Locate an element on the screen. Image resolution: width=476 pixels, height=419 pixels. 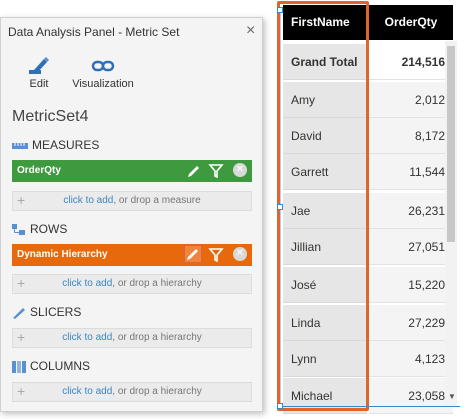
close-icon: × is located at coordinates (251, 30).